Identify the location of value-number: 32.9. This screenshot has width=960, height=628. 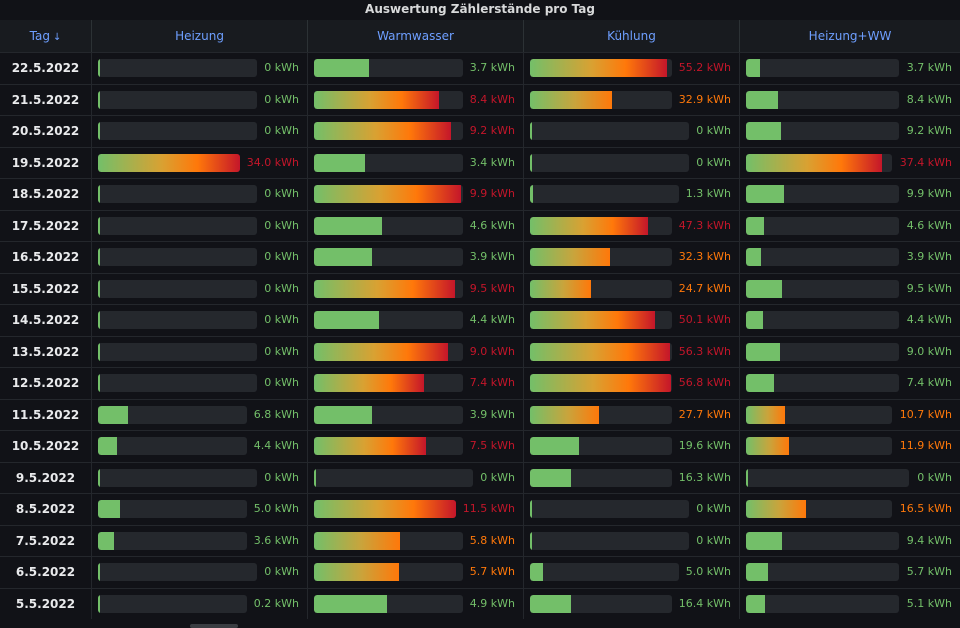
(691, 99).